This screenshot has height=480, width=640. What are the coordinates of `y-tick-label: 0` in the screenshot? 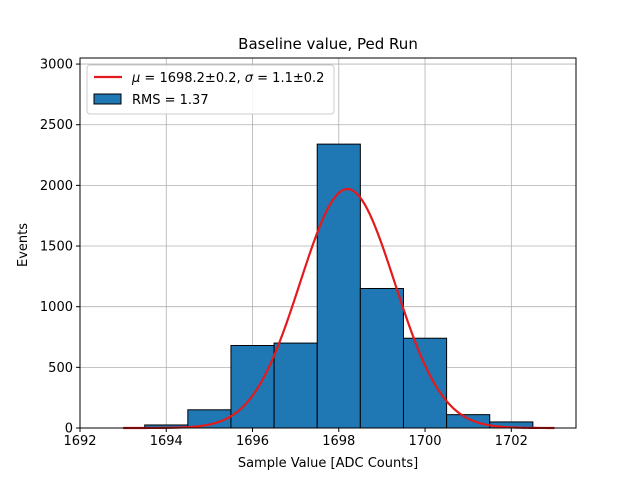 It's located at (69, 429).